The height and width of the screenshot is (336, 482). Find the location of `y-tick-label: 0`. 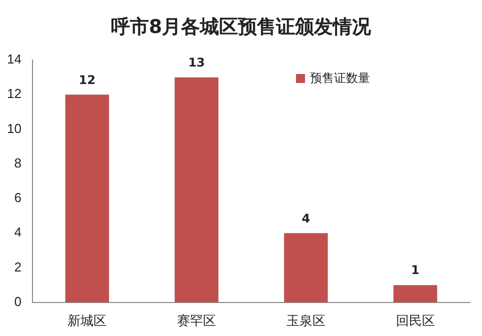

y-tick-label: 0 is located at coordinates (18, 301).